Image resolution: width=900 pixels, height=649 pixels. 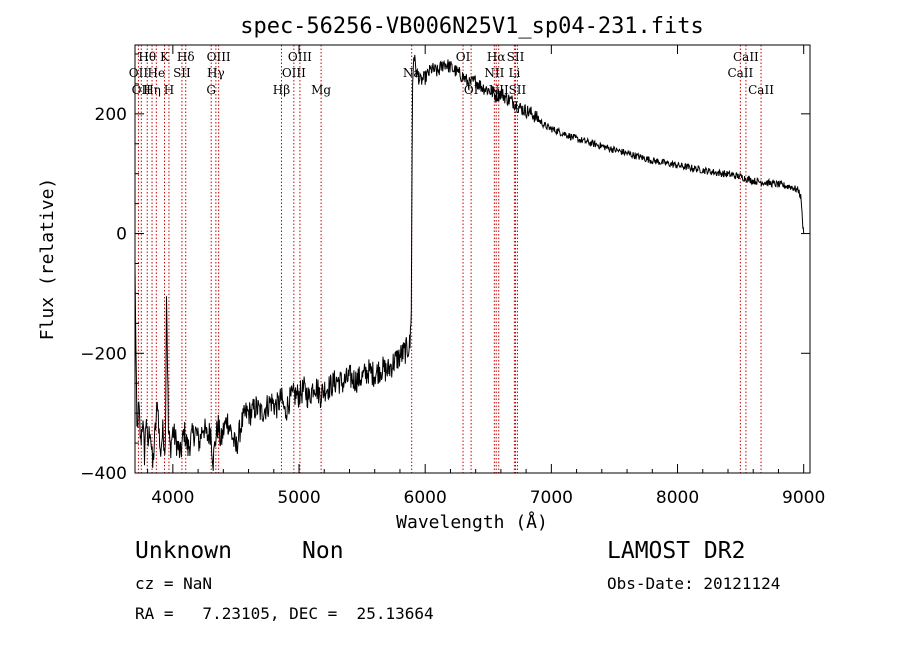 What do you see at coordinates (121, 235) in the screenshot?
I see `y-tick-label-2: 0` at bounding box center [121, 235].